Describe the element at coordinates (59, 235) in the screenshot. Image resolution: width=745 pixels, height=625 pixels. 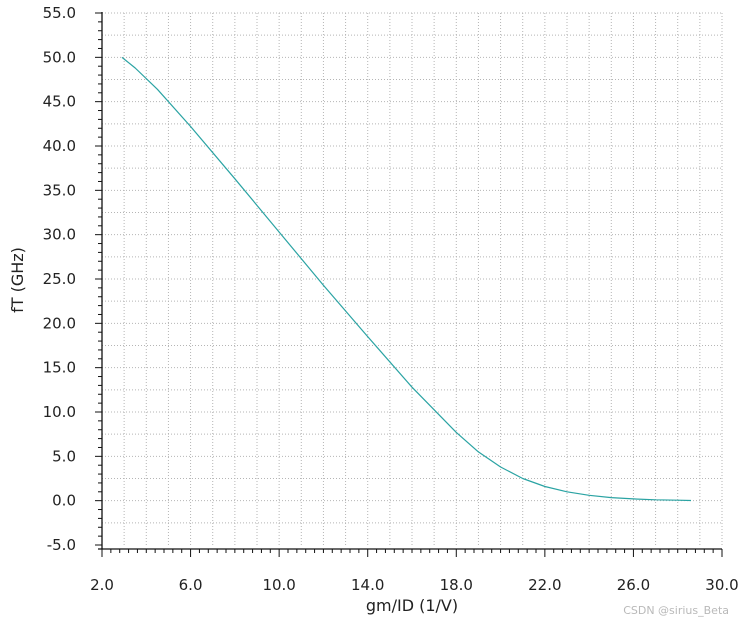
I see `y-tick-label: 30.0` at that location.